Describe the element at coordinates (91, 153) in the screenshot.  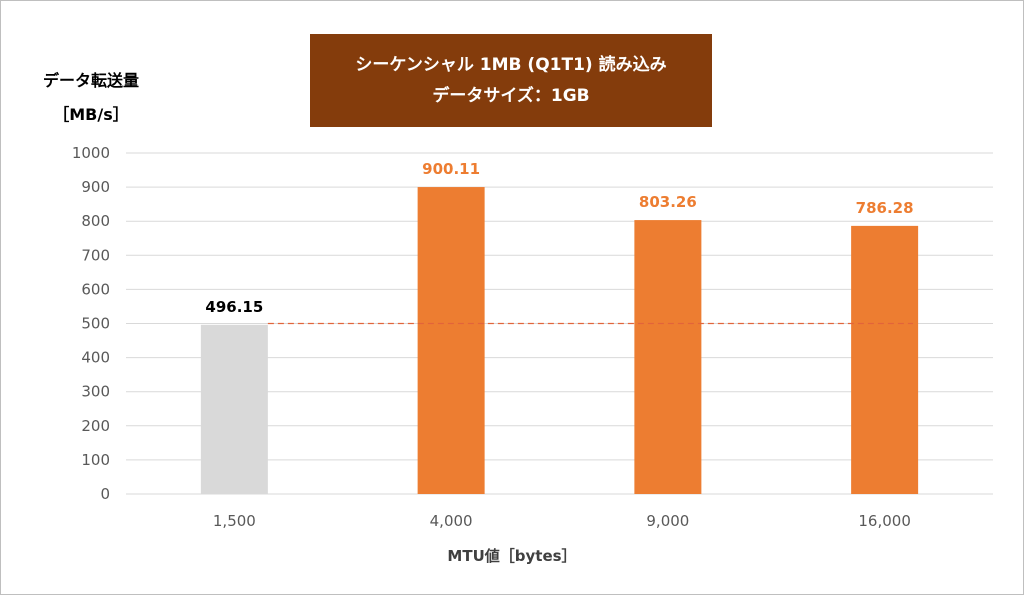
I see `y-tick-label: 1000` at that location.